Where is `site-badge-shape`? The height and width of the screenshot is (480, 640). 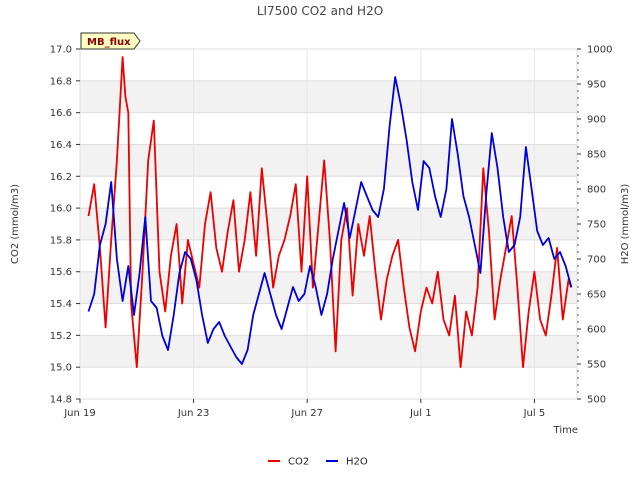 site-badge-shape is located at coordinates (110, 41).